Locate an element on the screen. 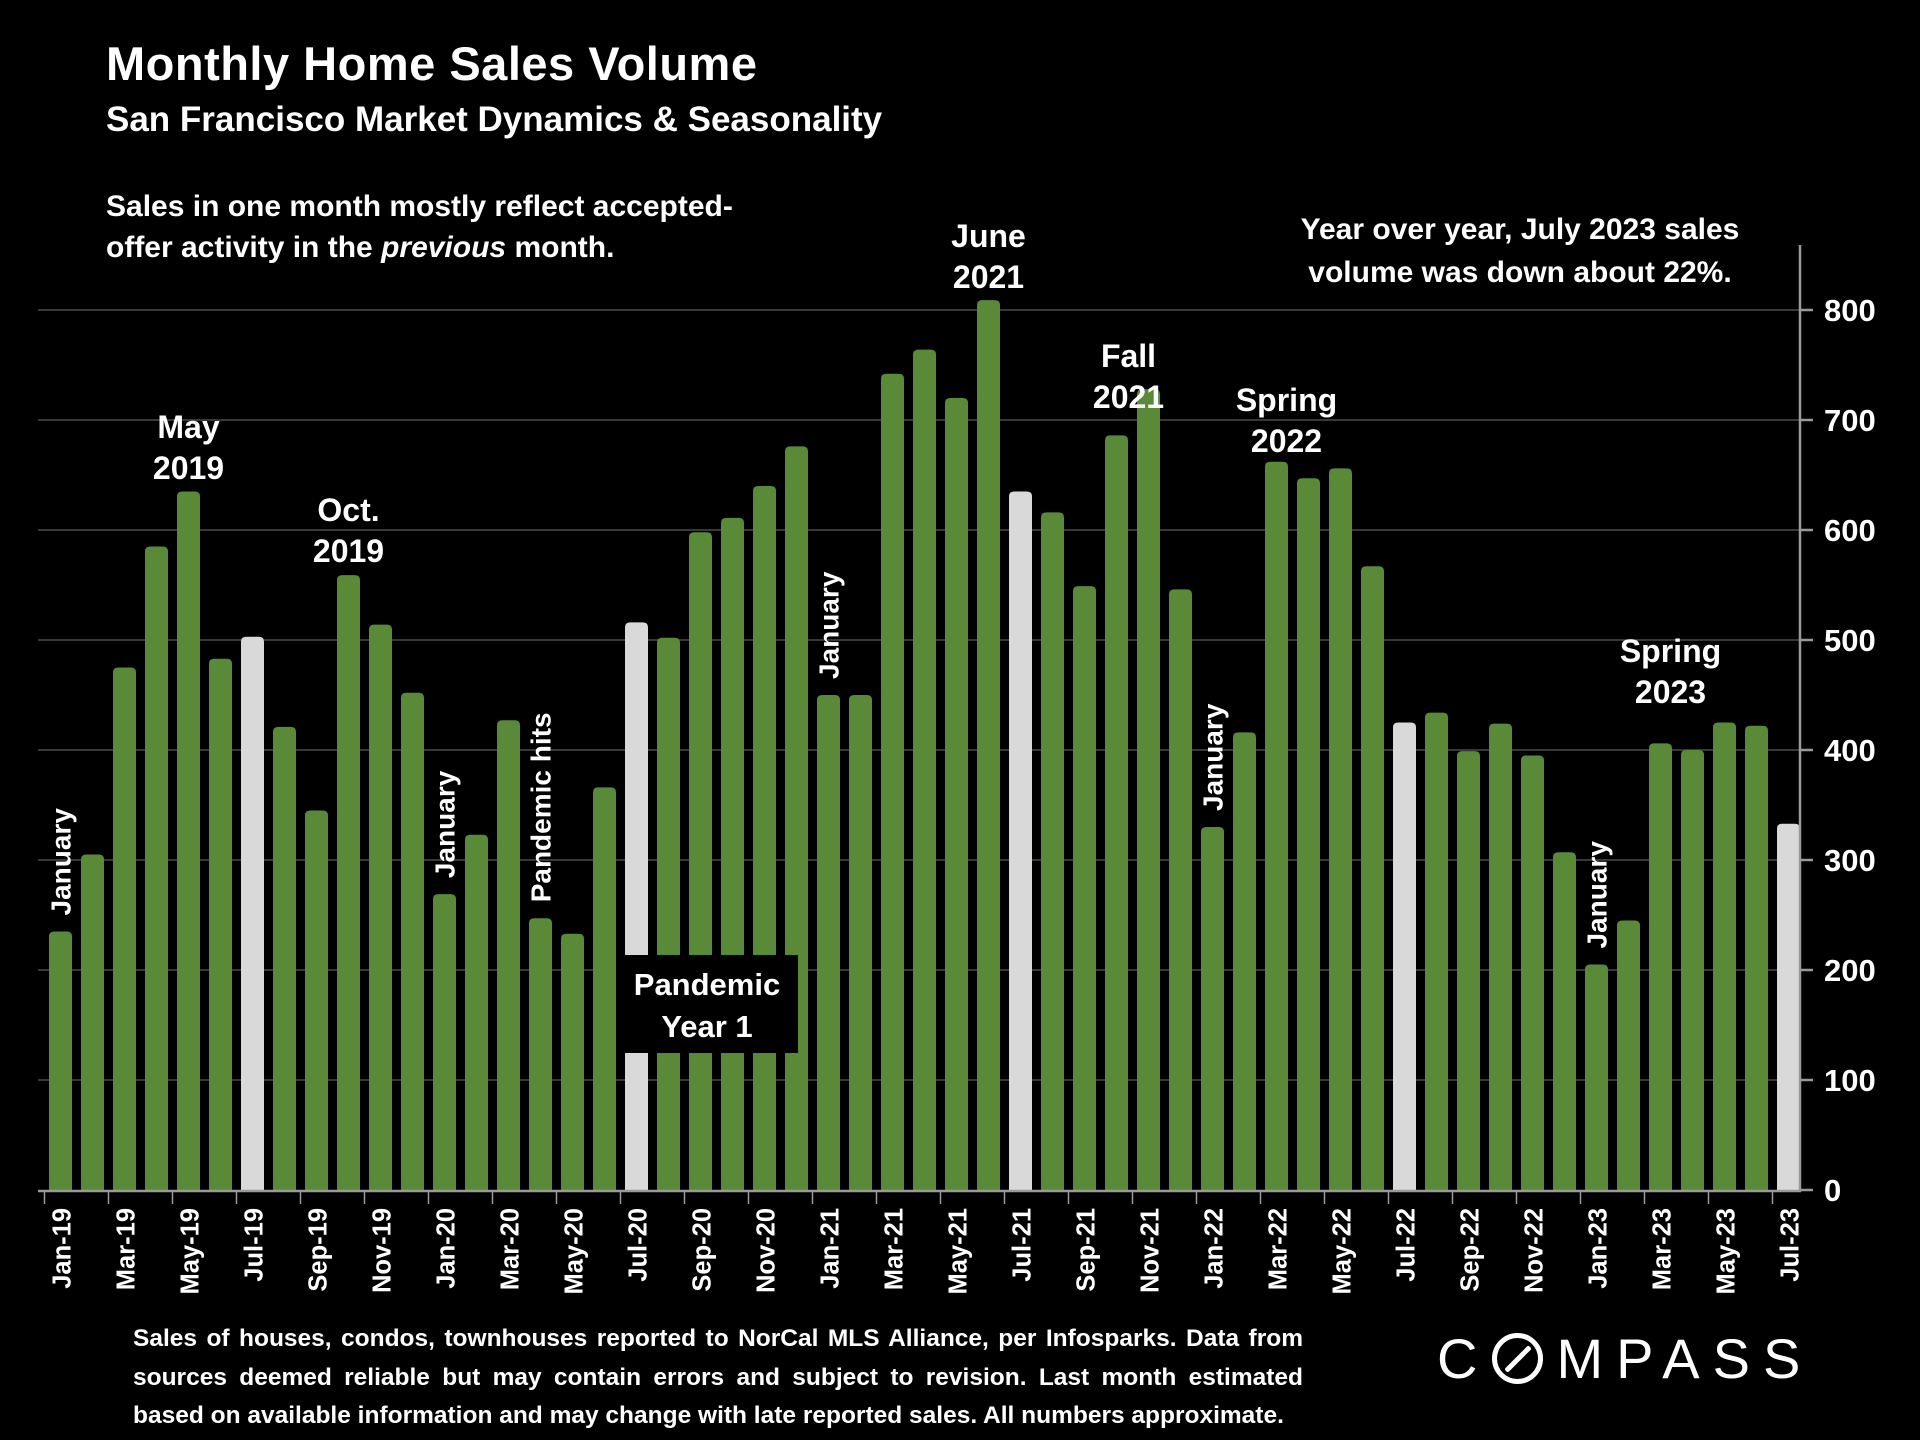 The height and width of the screenshot is (1440, 1920). x-tick-label: Nov-19 is located at coordinates (383, 1250).